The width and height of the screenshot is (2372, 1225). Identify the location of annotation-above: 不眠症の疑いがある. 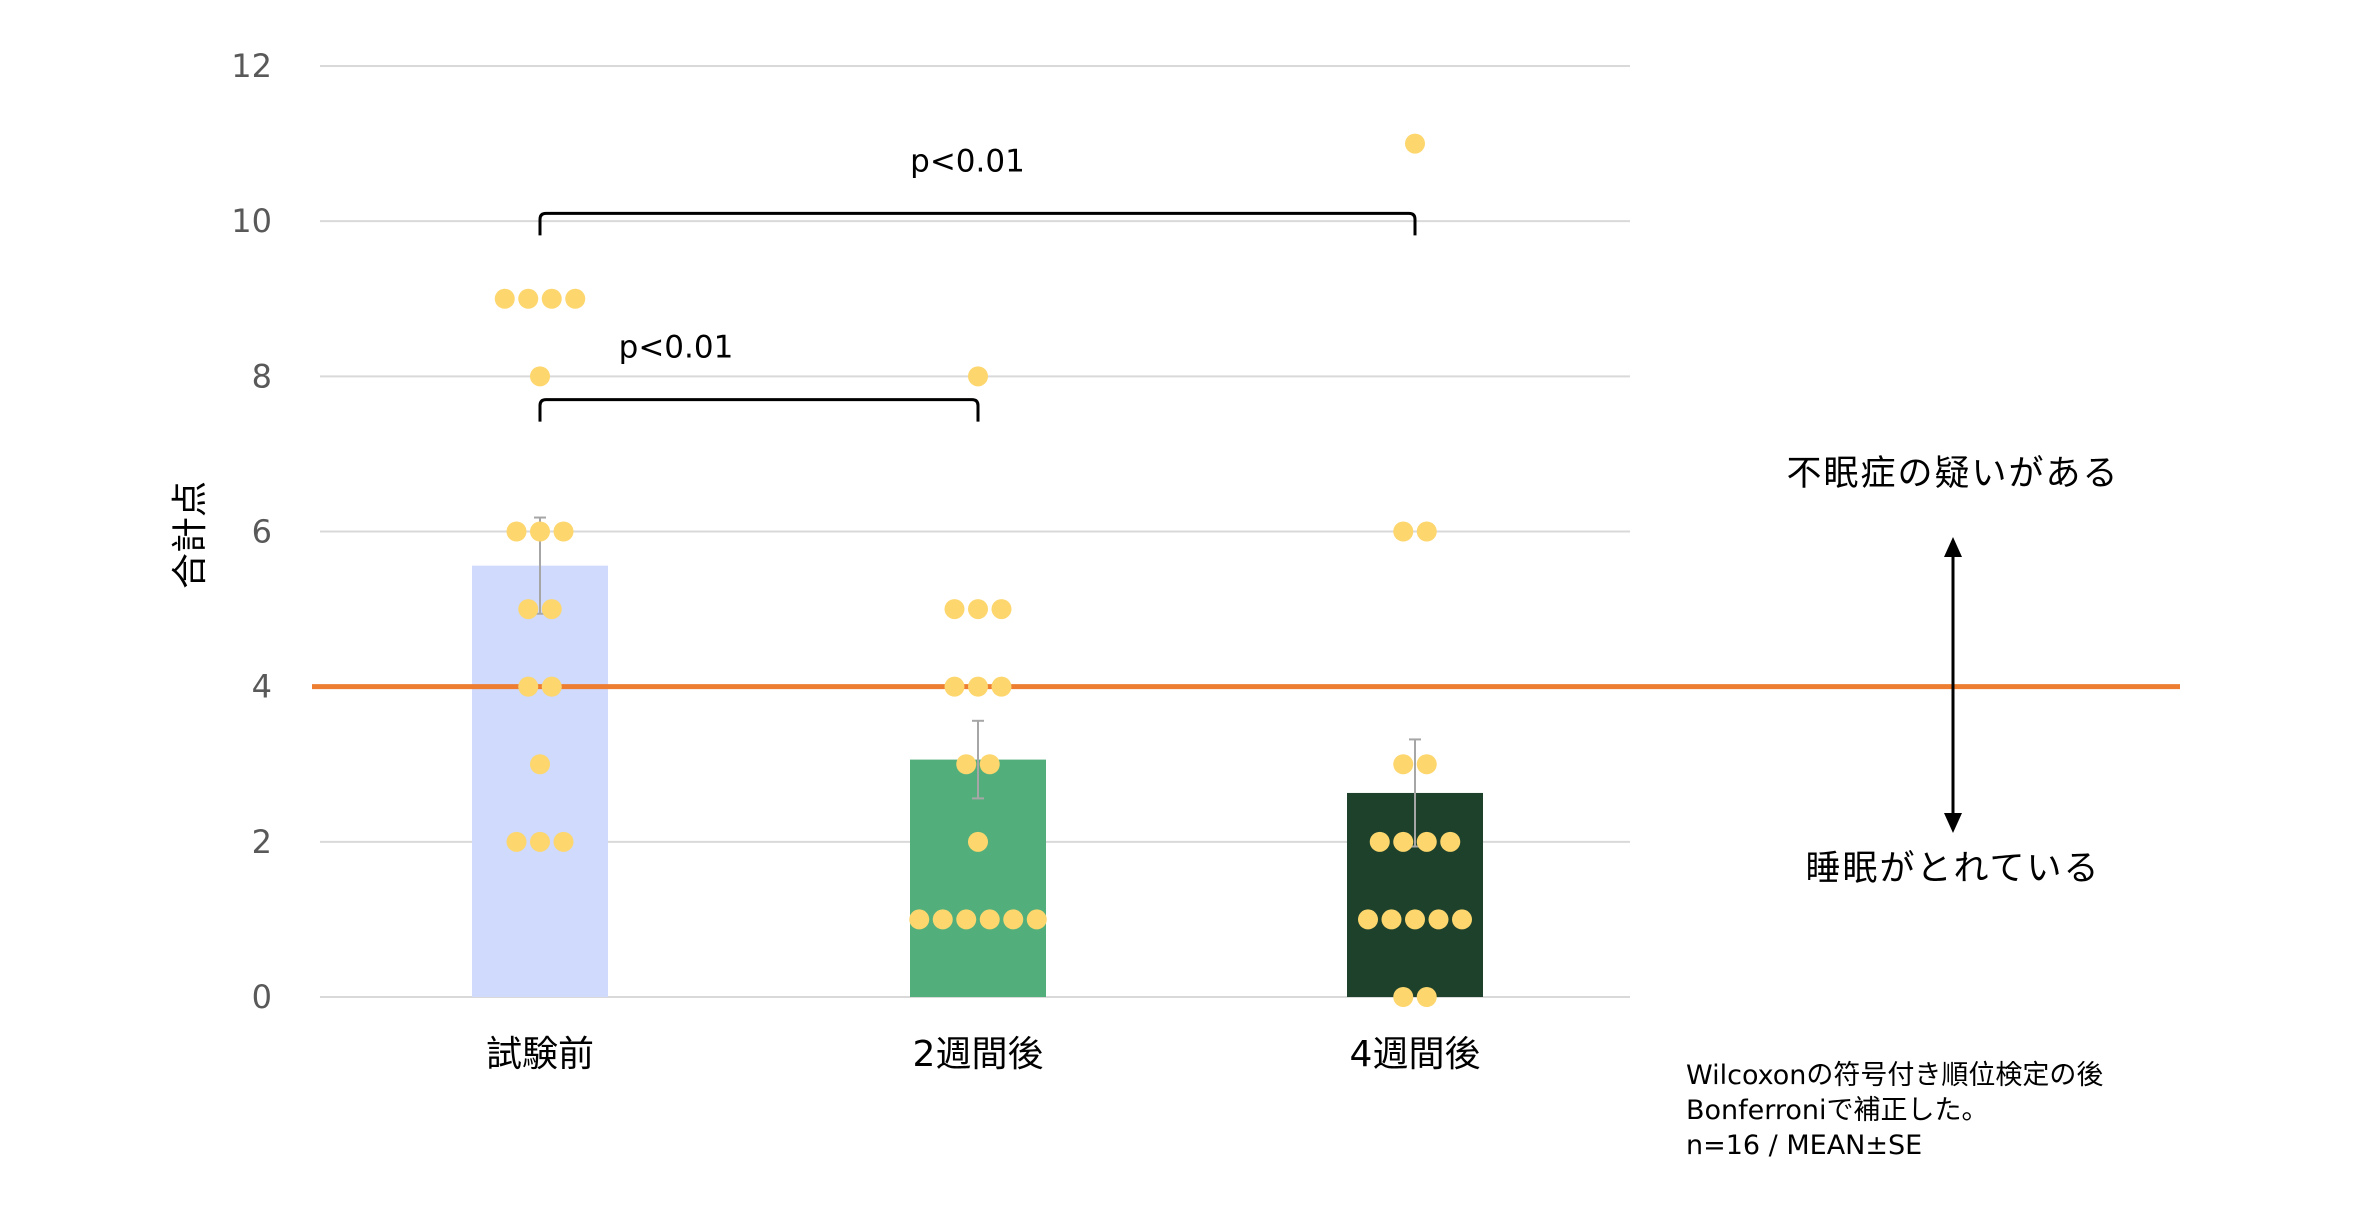
(1952, 474).